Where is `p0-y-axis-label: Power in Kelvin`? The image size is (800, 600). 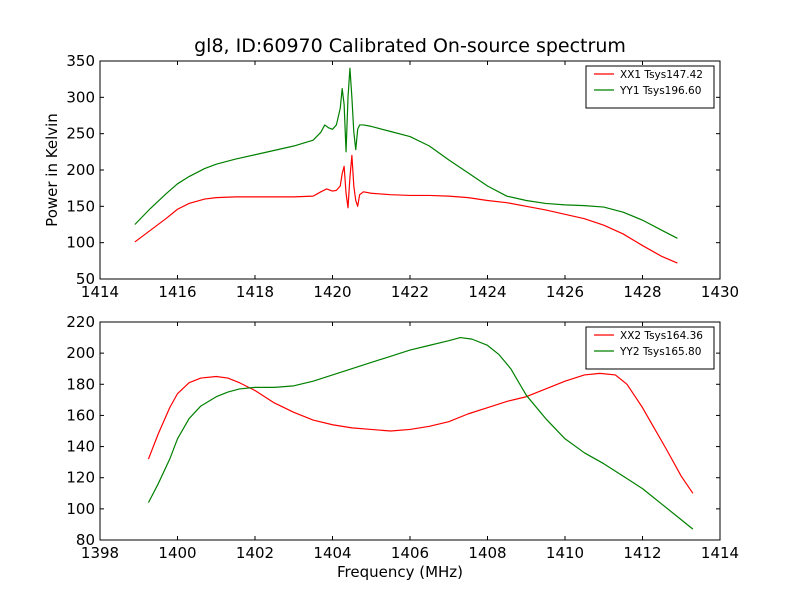
p0-y-axis-label: Power in Kelvin is located at coordinates (52, 170).